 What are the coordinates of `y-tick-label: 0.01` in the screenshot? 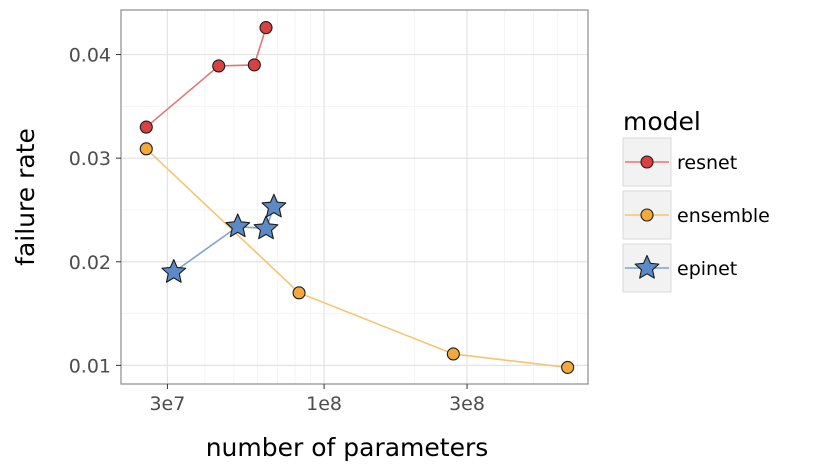 It's located at (90, 366).